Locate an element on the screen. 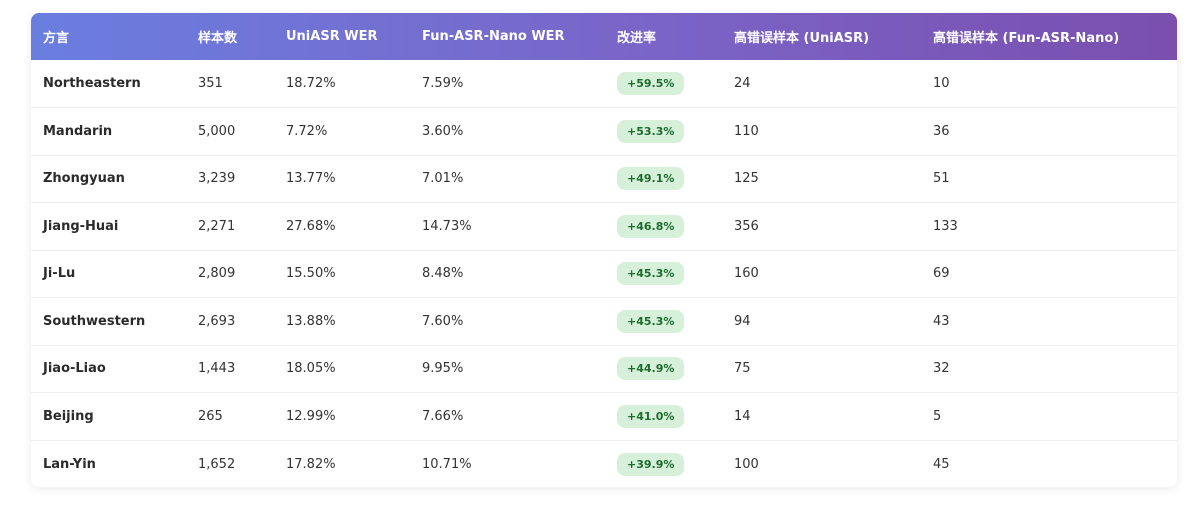  cell-samples: 1,443 is located at coordinates (217, 369).